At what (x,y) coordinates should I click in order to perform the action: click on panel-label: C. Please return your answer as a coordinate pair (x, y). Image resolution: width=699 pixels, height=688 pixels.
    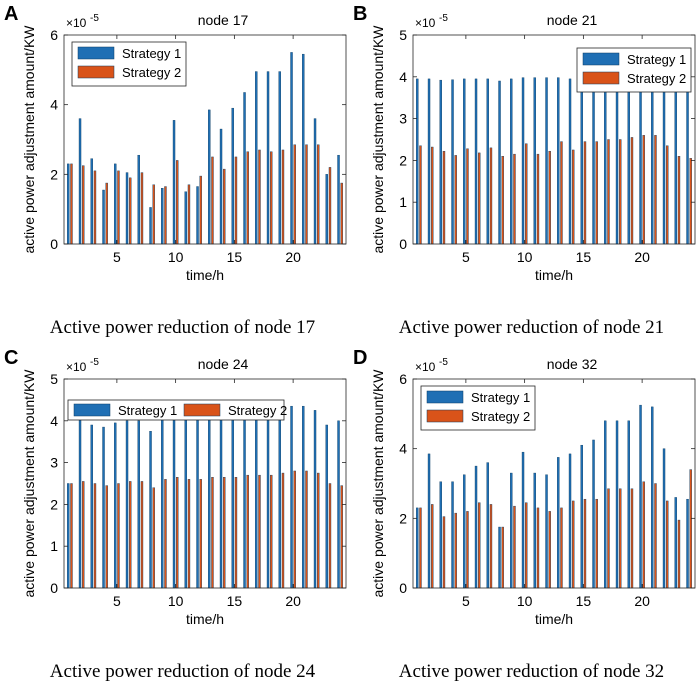
    Looking at the image, I should click on (11, 358).